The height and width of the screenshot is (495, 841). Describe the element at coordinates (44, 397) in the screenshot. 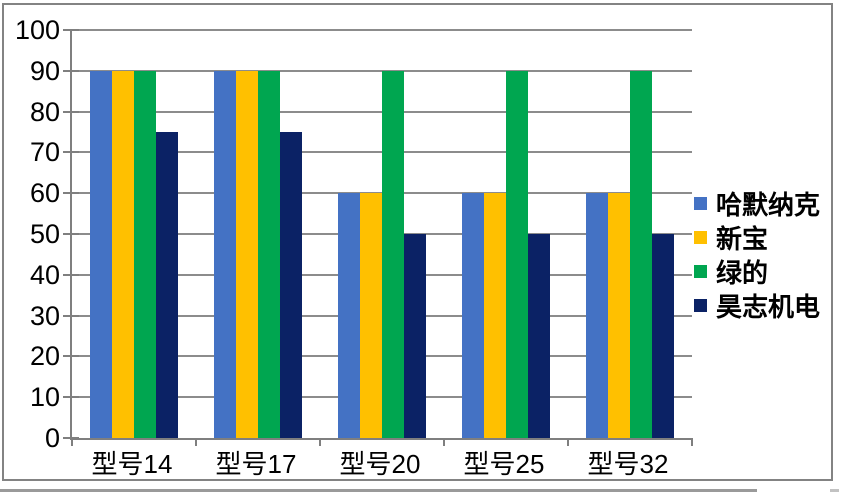

I see `y-axis-label-10: 10` at that location.